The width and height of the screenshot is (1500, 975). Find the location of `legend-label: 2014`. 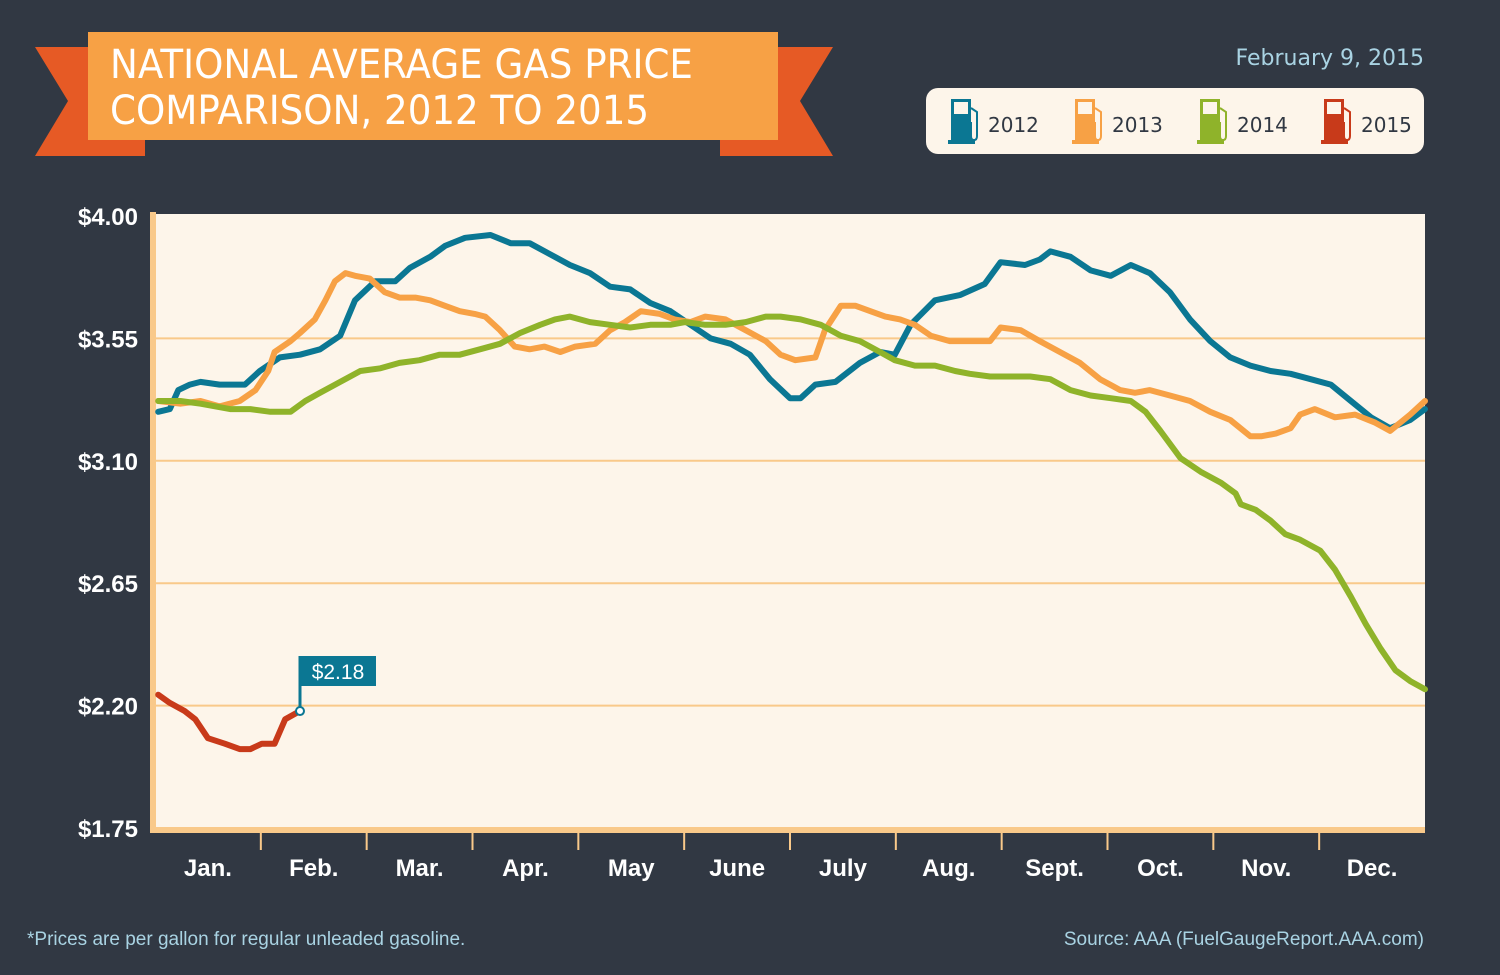

legend-label: 2014 is located at coordinates (1262, 125).